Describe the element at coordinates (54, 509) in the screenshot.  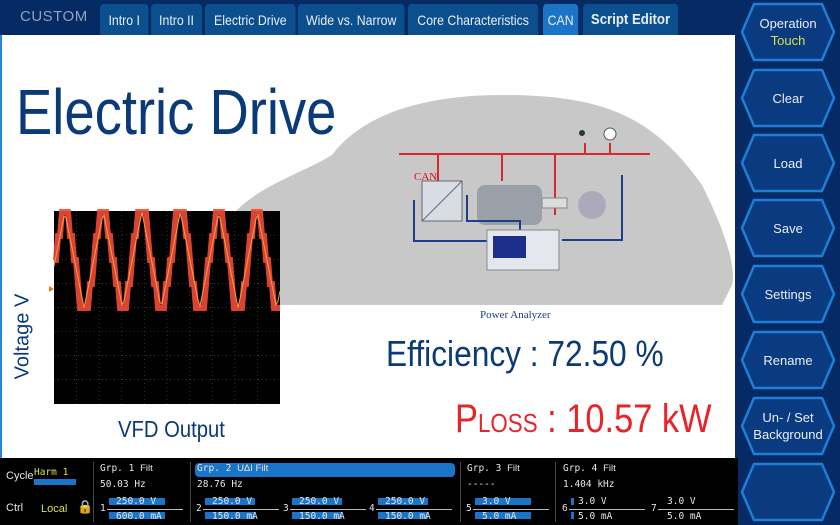
I see `ctrl-value: Local` at that location.